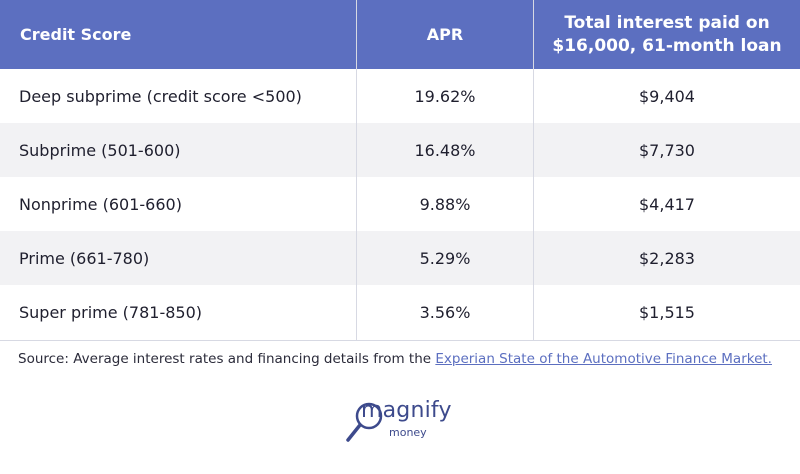 The height and width of the screenshot is (474, 800). I want to click on cell-apr: 19.62%, so click(445, 96).